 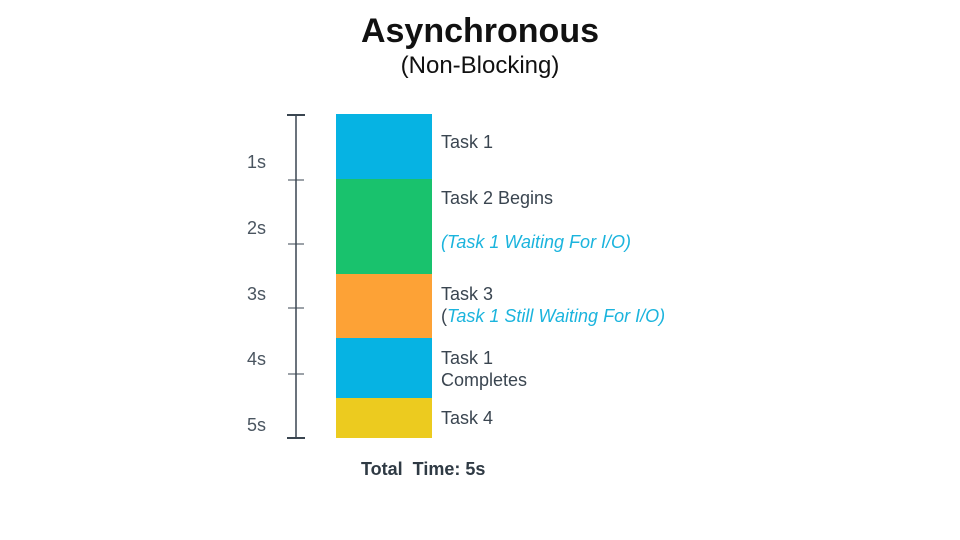 I want to click on task-note-3-line: (Task 1 Still Waiting For I/O), so click(x=553, y=316).